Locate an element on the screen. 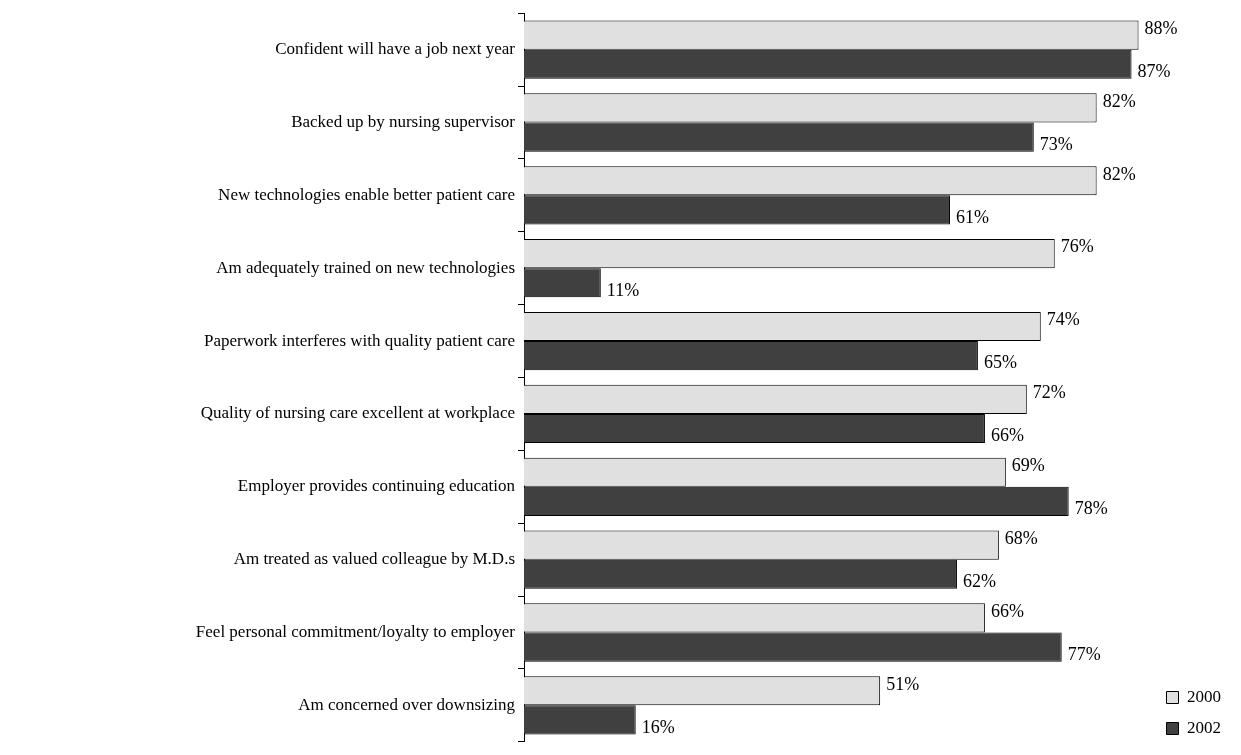 Image resolution: width=1241 pixels, height=755 pixels. y-tick-label: Backed up by nursing supervisor is located at coordinates (403, 121).